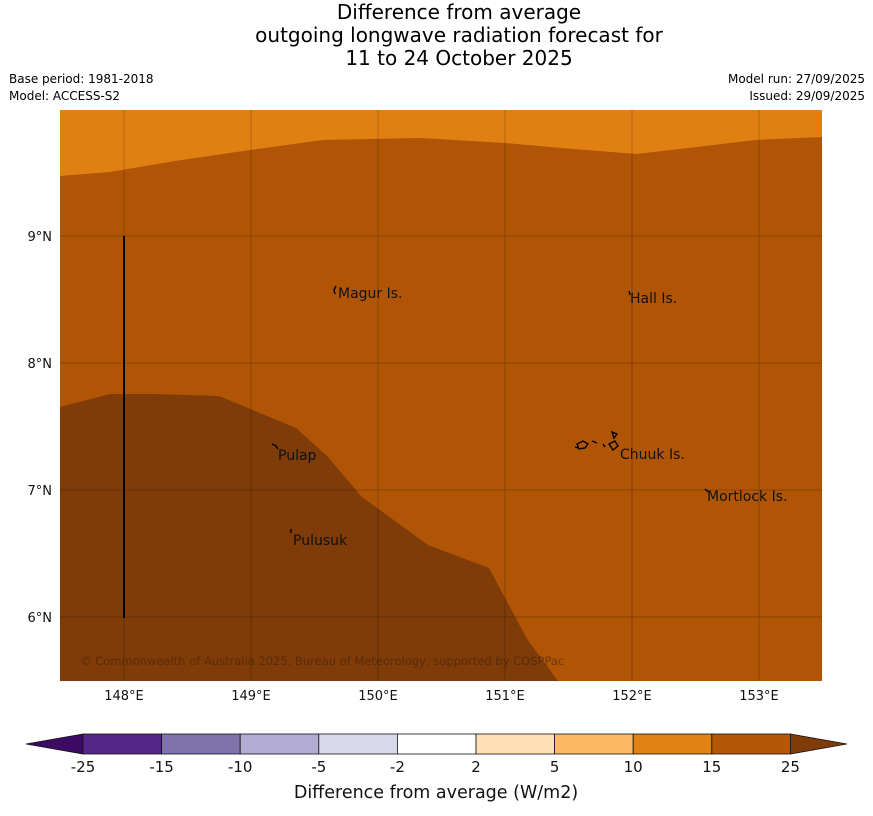 This screenshot has height=816, width=873. I want to click on title-line-2: outgoing longwave radiation forecast for, so click(459, 35).